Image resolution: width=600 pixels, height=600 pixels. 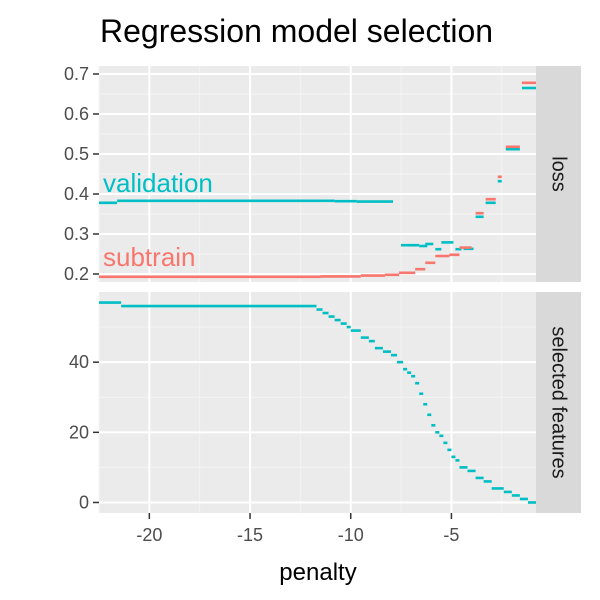 I want to click on selected-features-strip-background, so click(x=558, y=402).